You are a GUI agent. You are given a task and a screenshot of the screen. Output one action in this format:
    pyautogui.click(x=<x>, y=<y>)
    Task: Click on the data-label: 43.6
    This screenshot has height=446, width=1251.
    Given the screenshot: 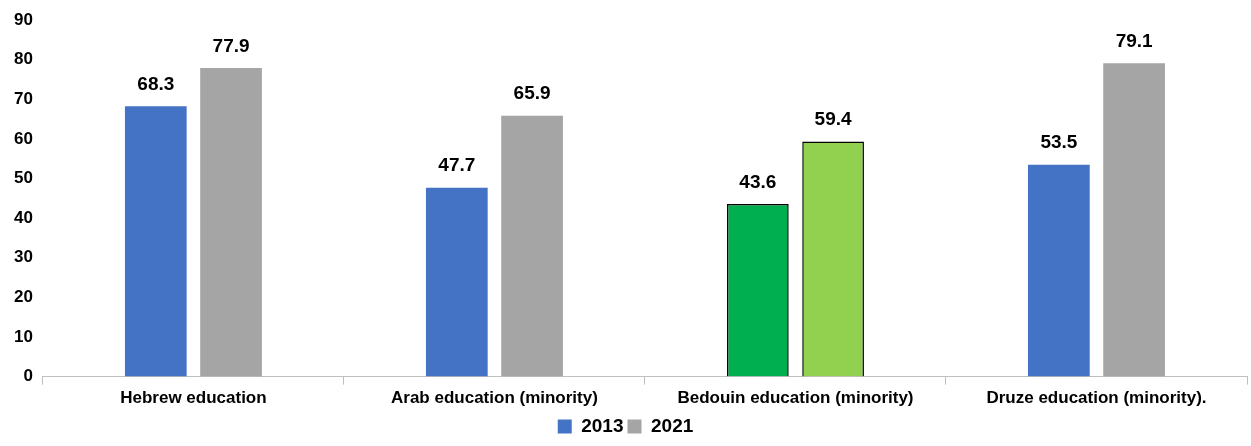 What is the action you would take?
    pyautogui.click(x=758, y=181)
    